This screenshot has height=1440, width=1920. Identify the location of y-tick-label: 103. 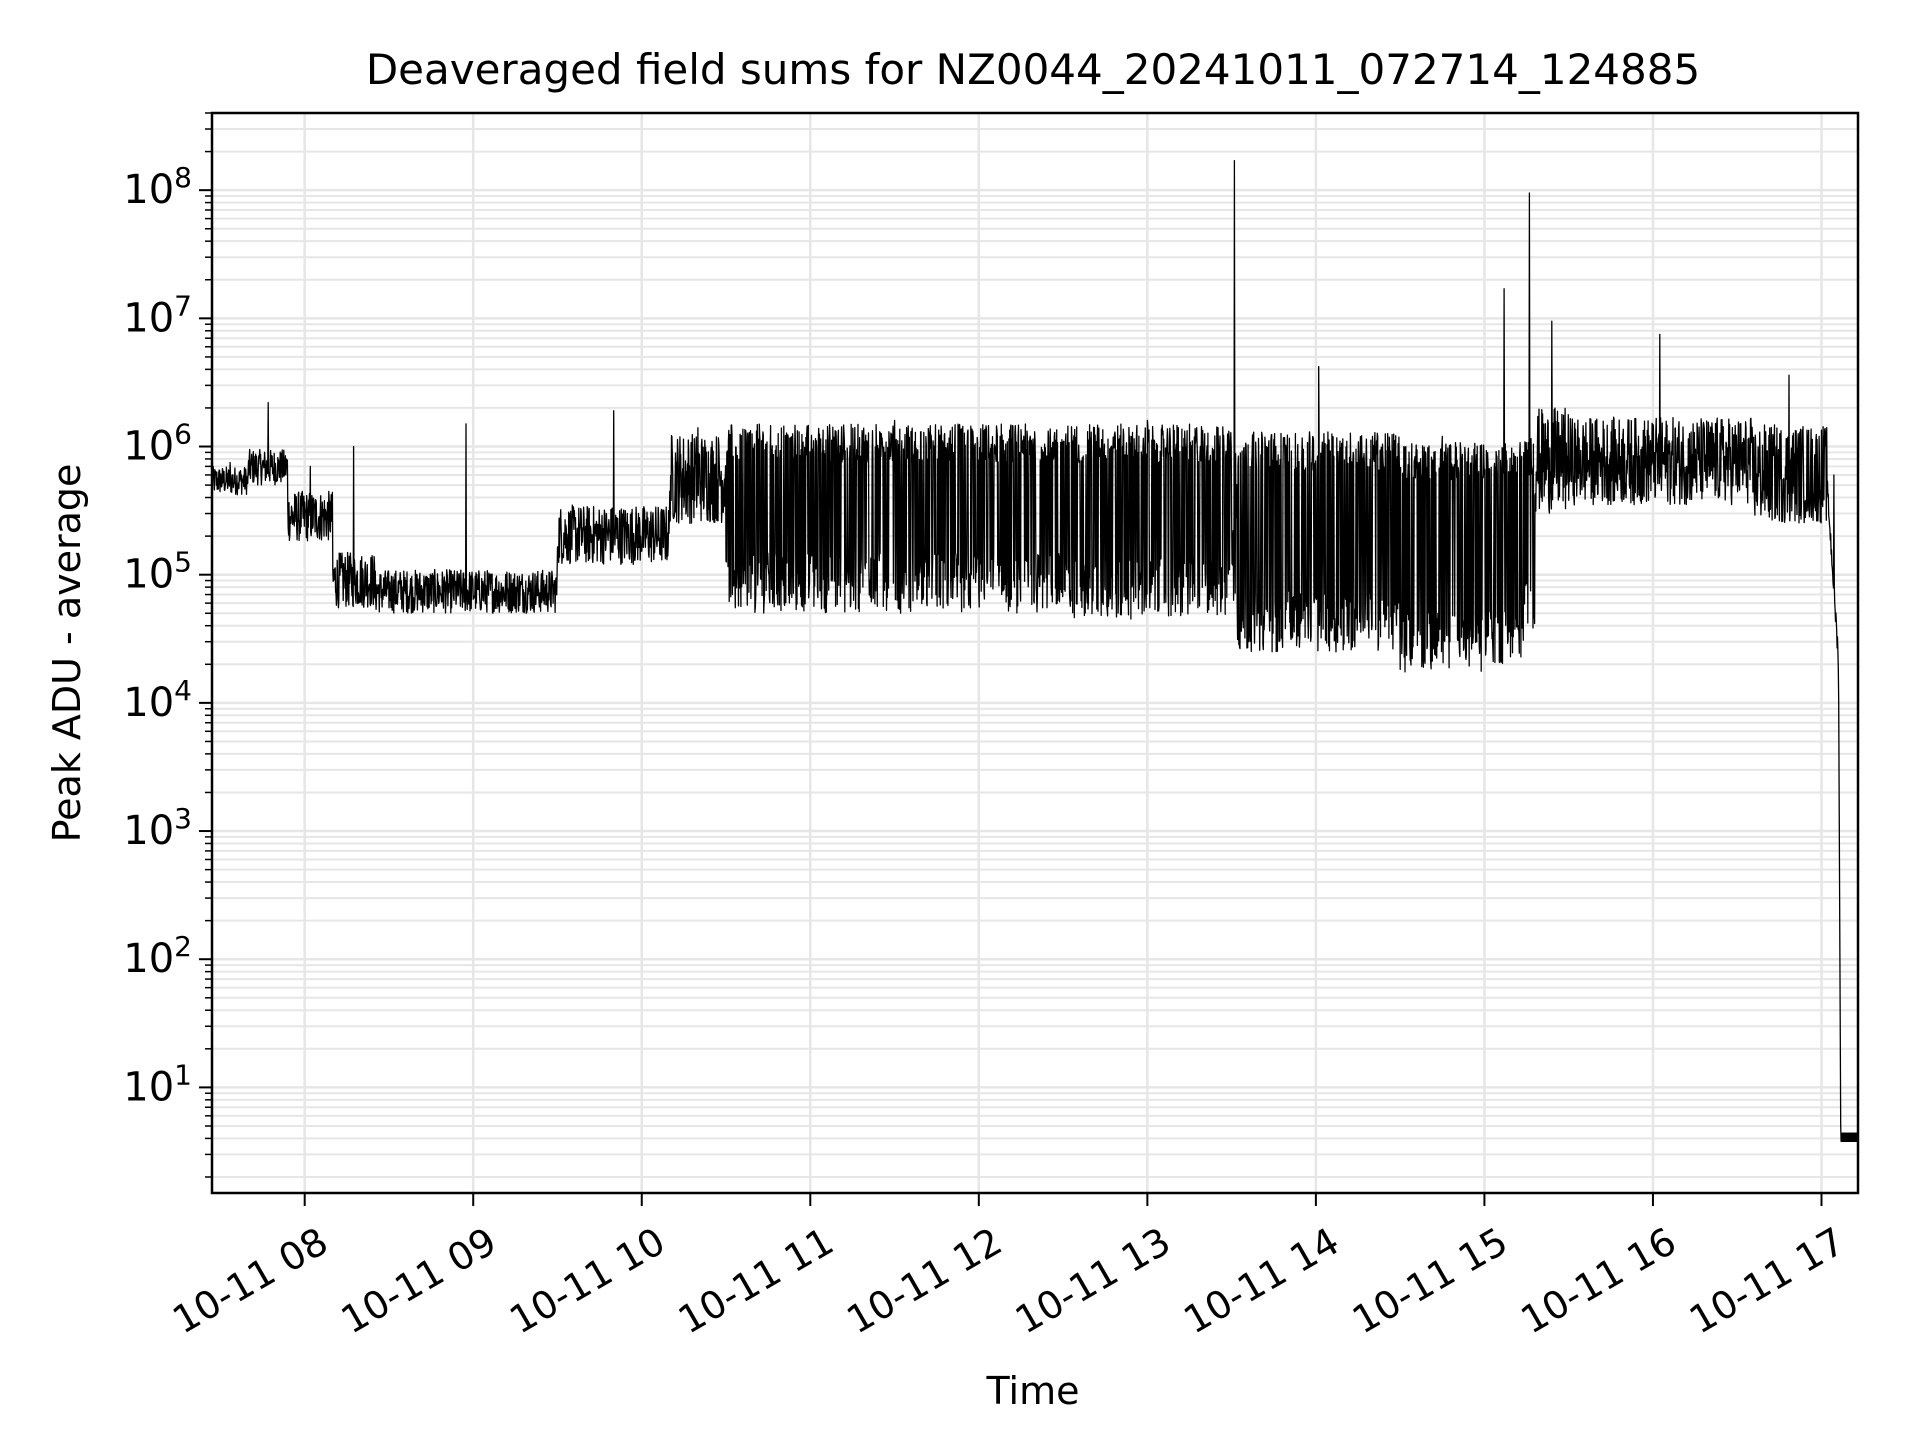
(157, 828).